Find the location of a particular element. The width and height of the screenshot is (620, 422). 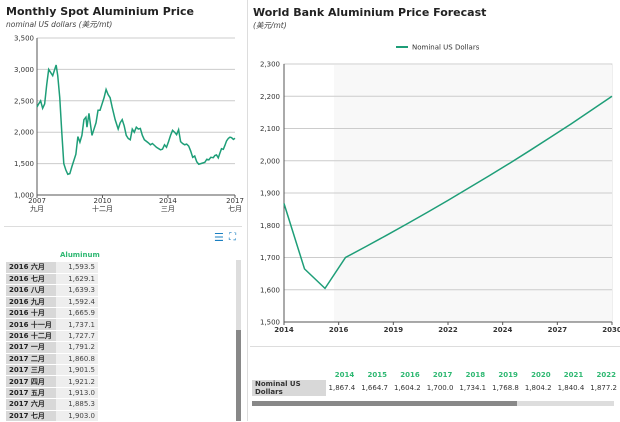

table-row: 2017 五月 1,913.0 is located at coordinates (52, 393).